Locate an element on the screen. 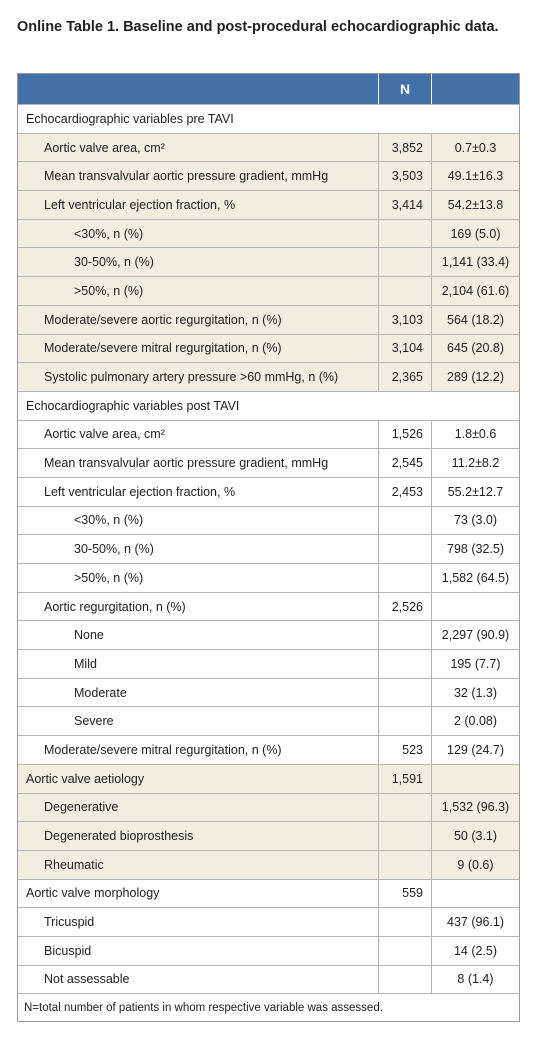 The width and height of the screenshot is (537, 1041). value-cell: 195 (7.7) is located at coordinates (475, 664).